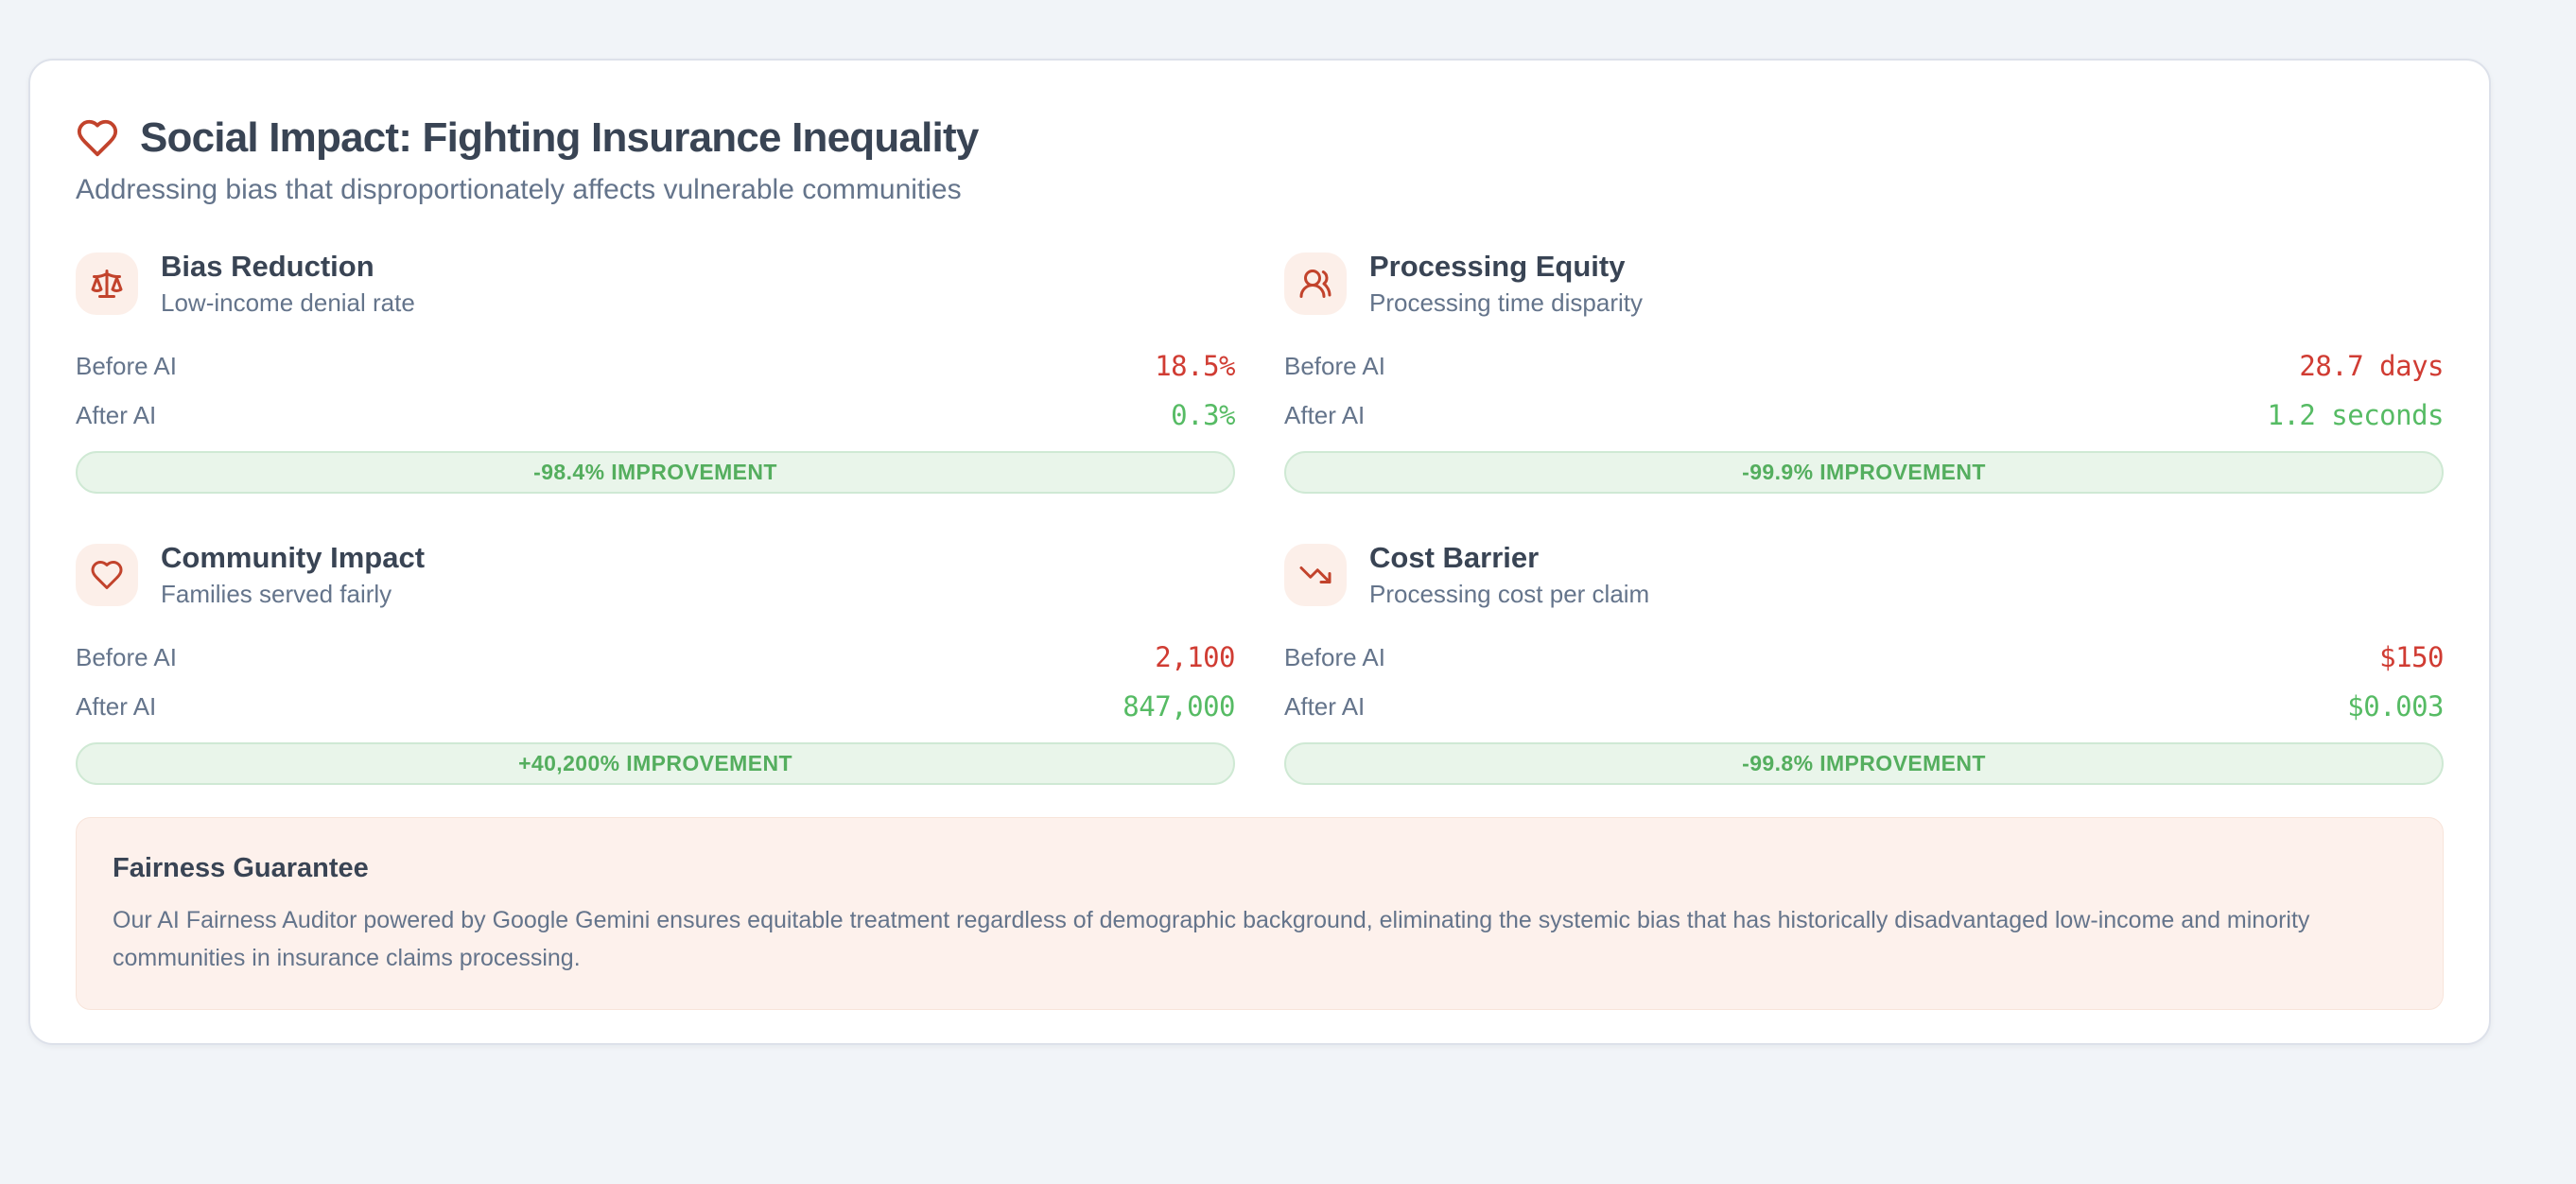  I want to click on metric-subtitle: Low-income denial rate, so click(288, 302).